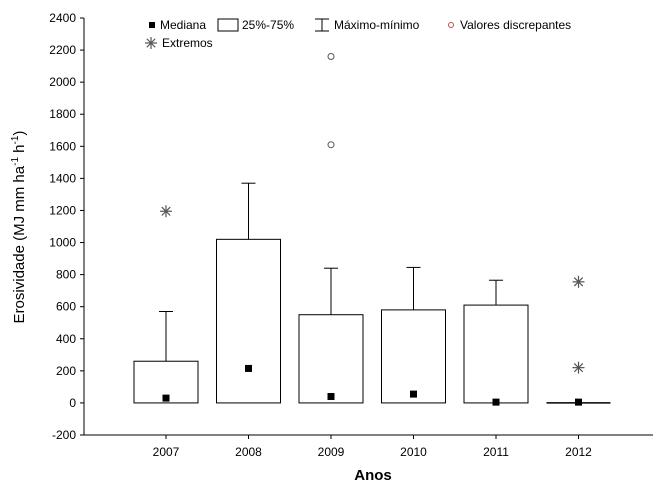 The image size is (653, 492). Describe the element at coordinates (15, 161) in the screenshot. I see `y-axis-label-sup1: -1` at that location.